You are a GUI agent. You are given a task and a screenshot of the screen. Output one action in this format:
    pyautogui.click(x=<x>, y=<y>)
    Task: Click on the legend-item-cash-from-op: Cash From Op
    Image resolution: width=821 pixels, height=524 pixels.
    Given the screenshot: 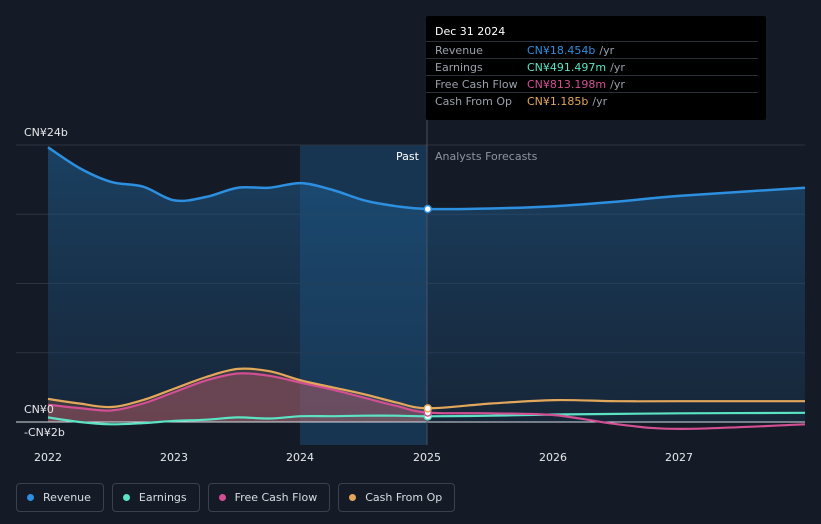 What is the action you would take?
    pyautogui.click(x=397, y=497)
    